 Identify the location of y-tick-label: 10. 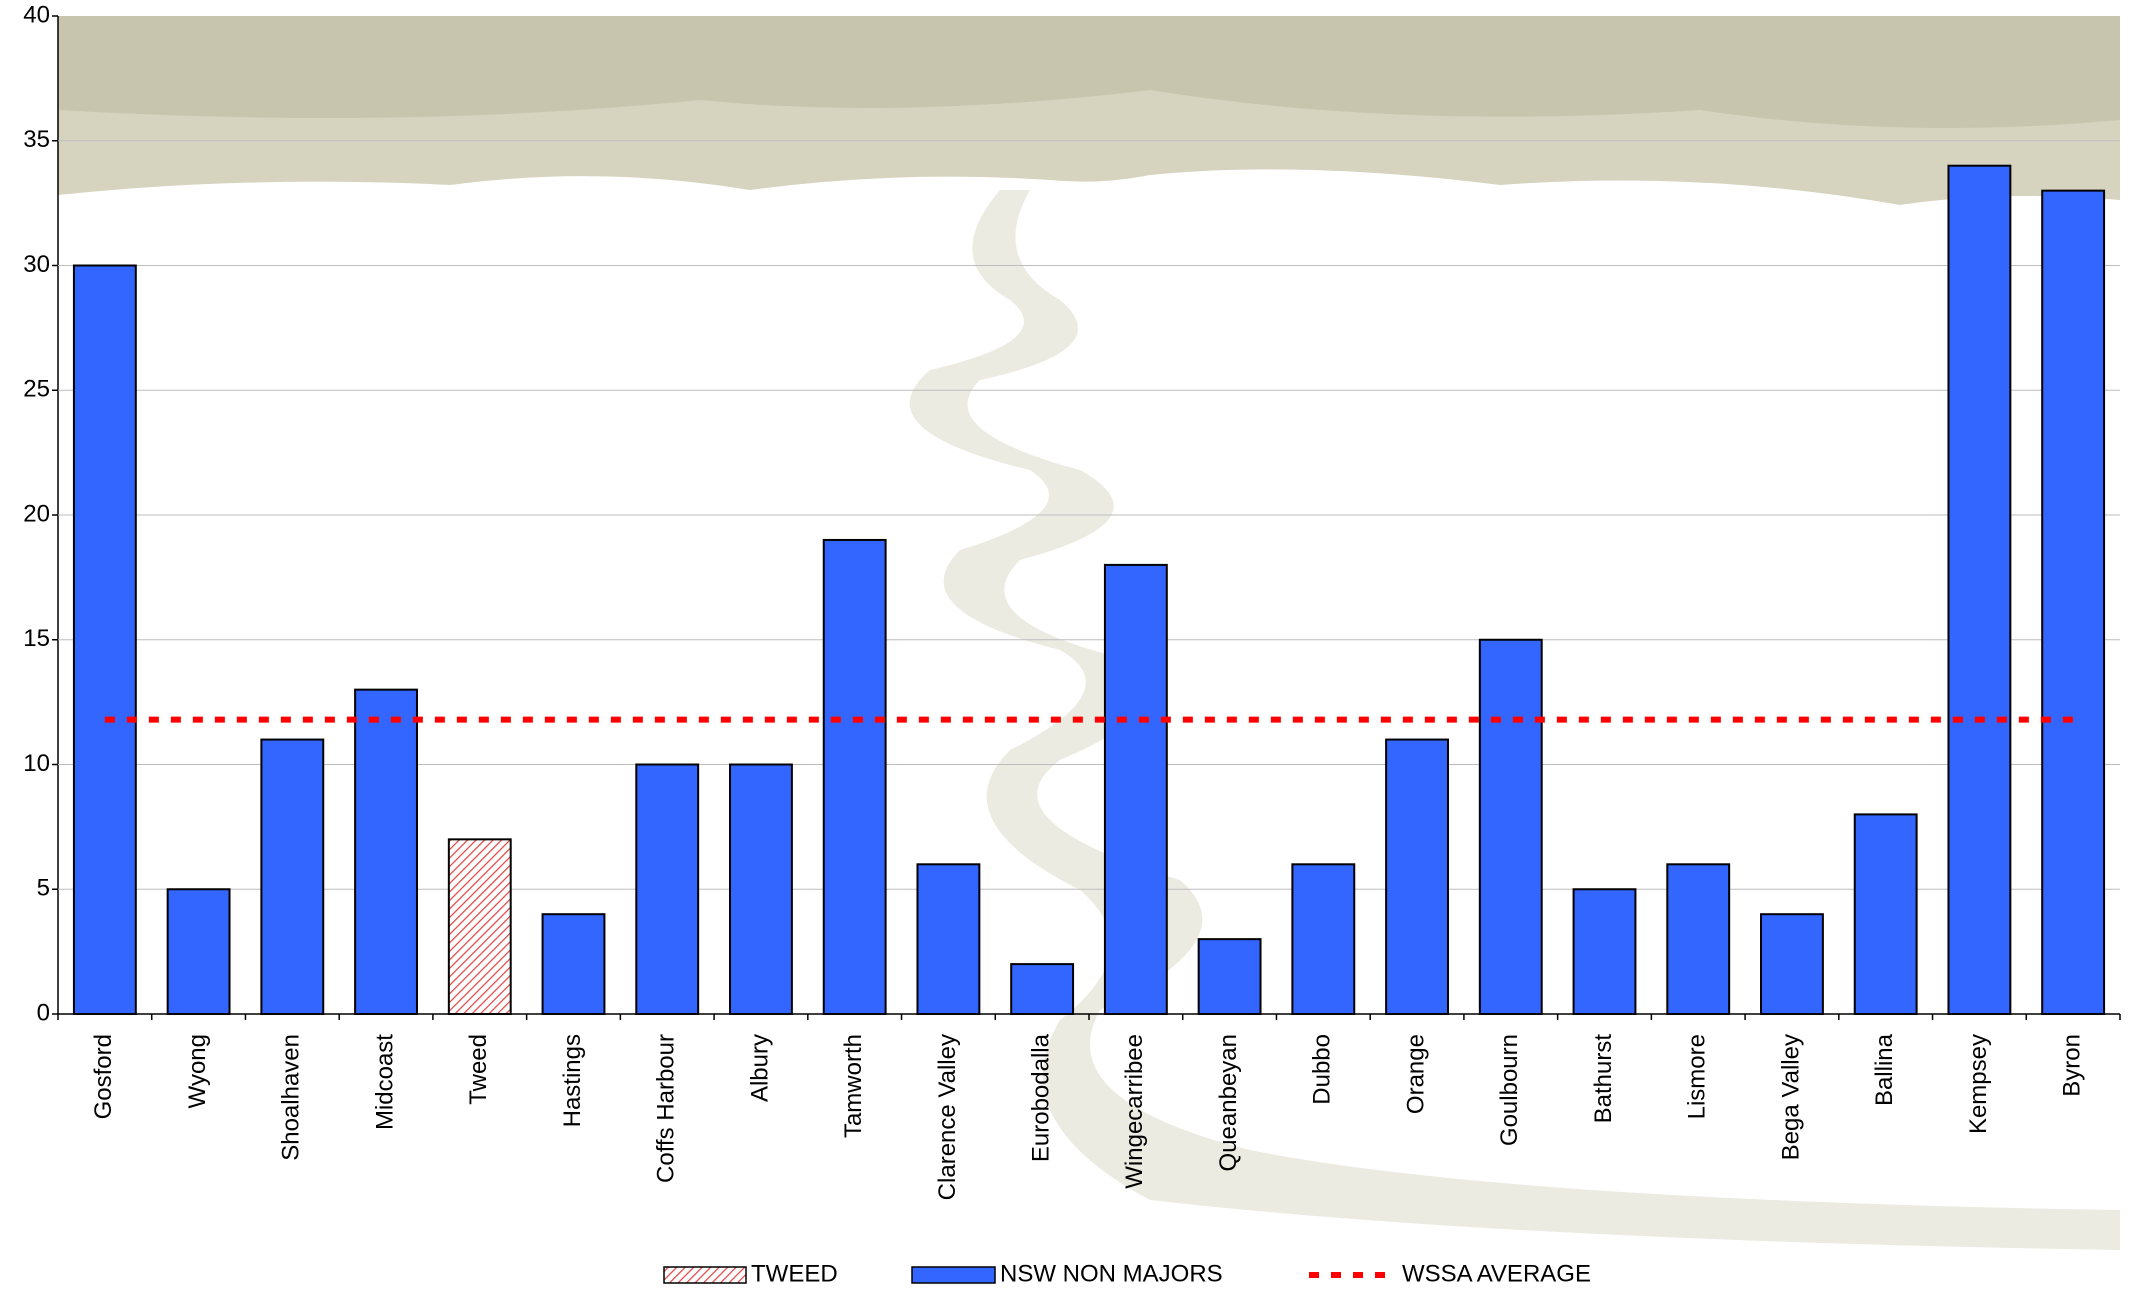
(36, 763).